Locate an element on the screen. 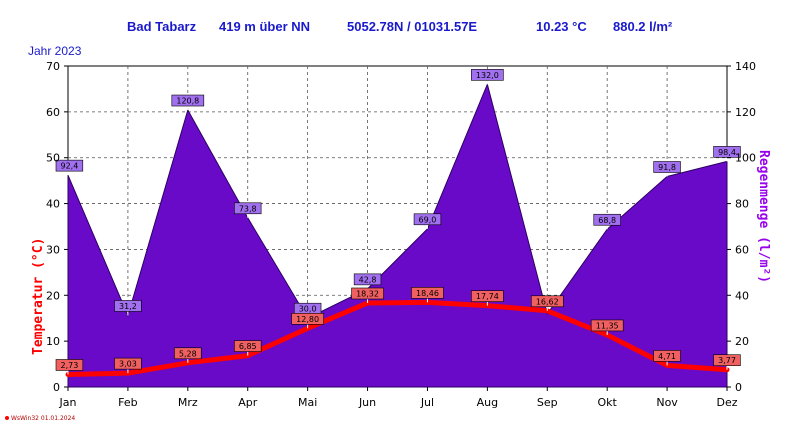  year-label: Jahr 2023 is located at coordinates (55, 51).